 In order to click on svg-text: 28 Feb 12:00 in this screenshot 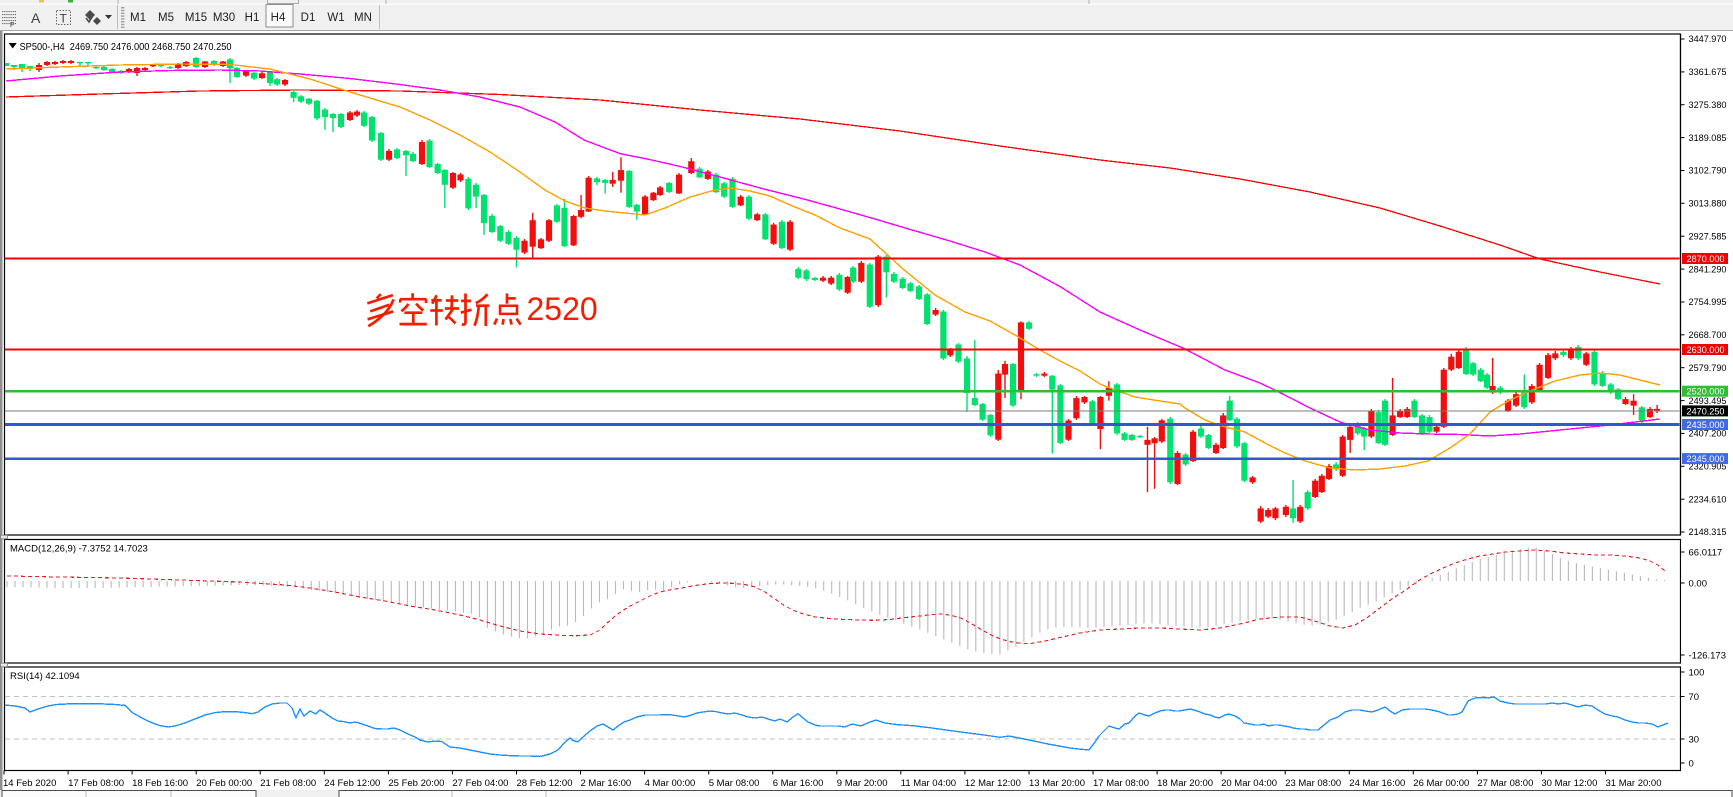, I will do `click(545, 783)`.